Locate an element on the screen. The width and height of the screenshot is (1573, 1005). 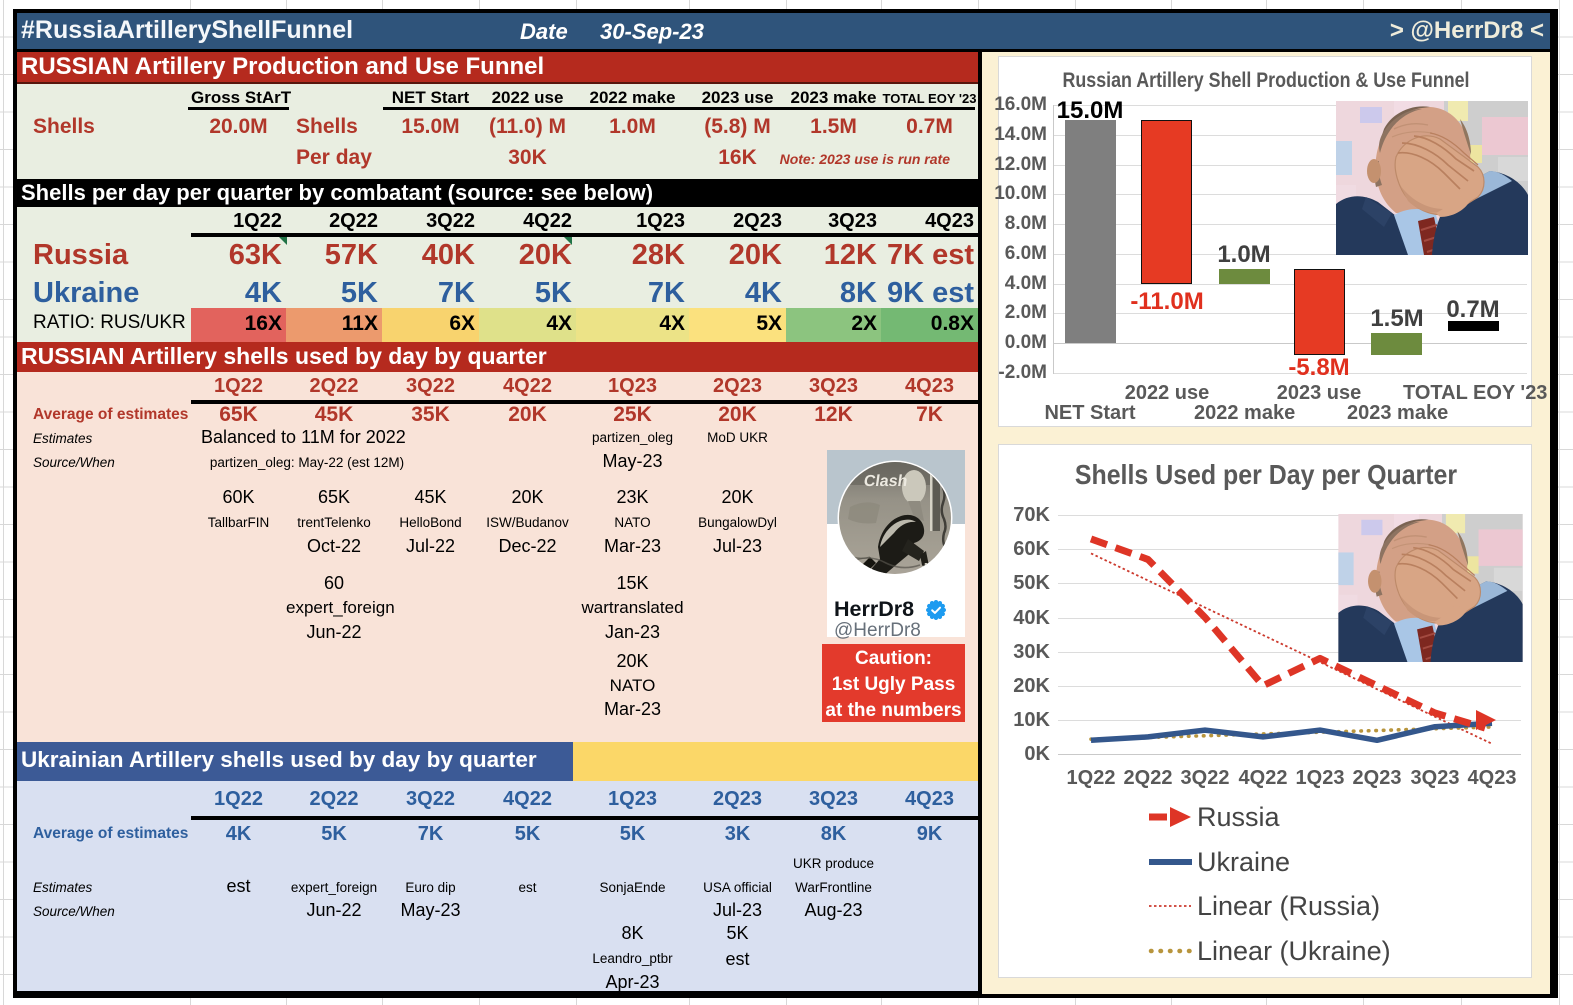
svg-text: Clash is located at coordinates (886, 481).